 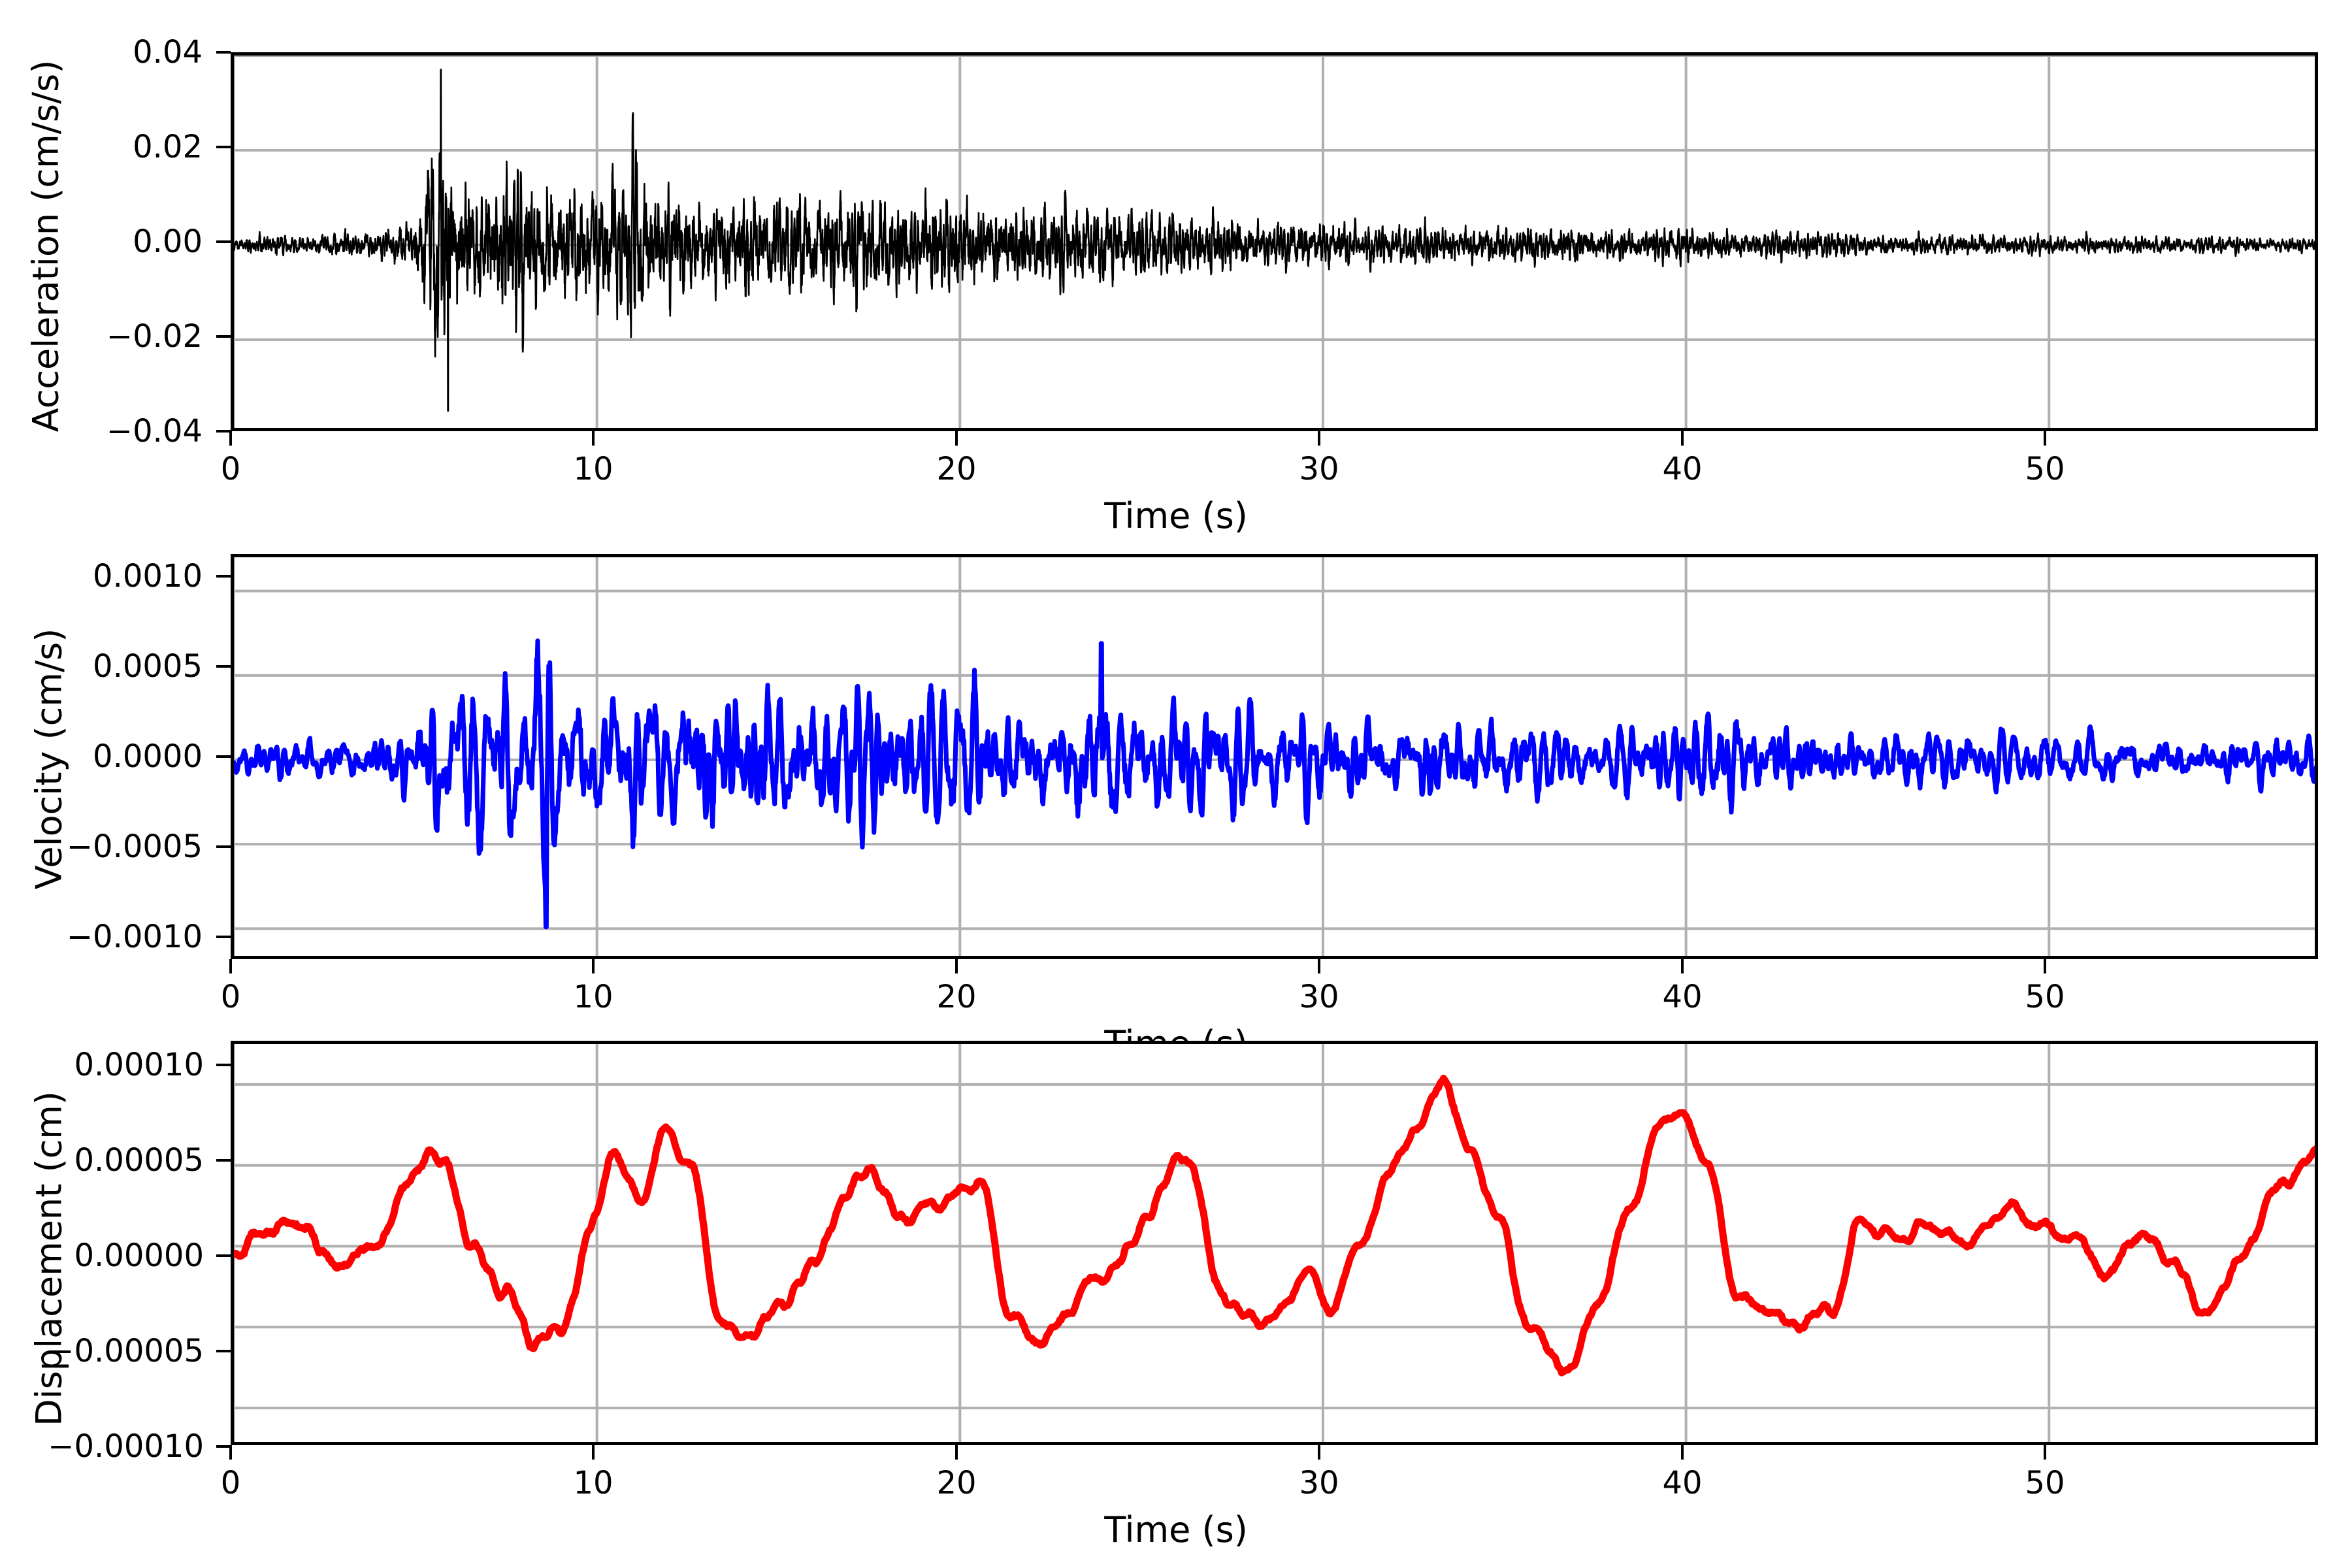 What do you see at coordinates (1682, 469) in the screenshot?
I see `acceleration-xtick-4: 40` at bounding box center [1682, 469].